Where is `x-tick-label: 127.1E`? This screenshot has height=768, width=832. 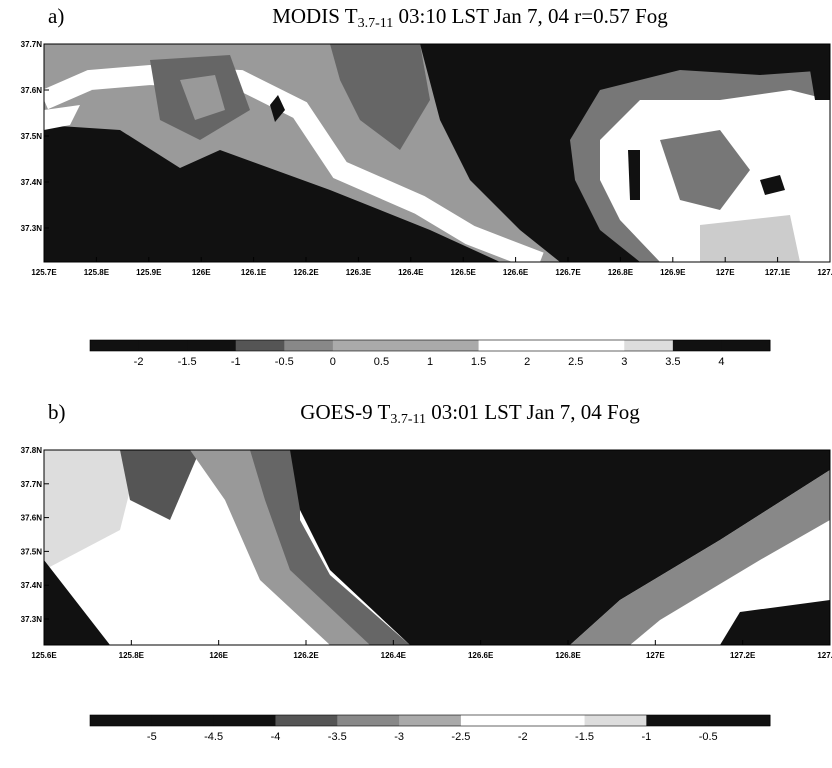 x-tick-label: 127.1E is located at coordinates (778, 272).